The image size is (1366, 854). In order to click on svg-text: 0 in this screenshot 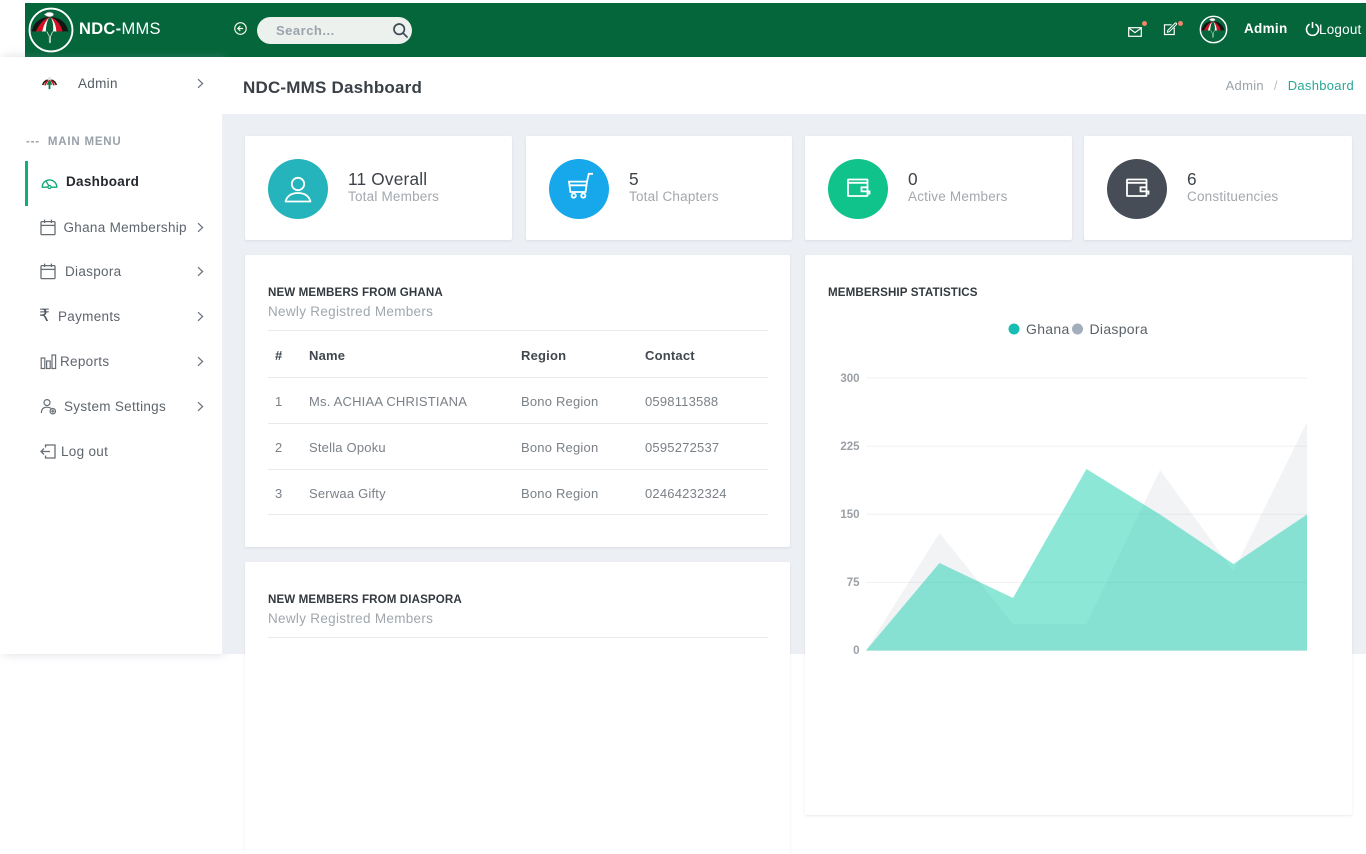, I will do `click(856, 651)`.